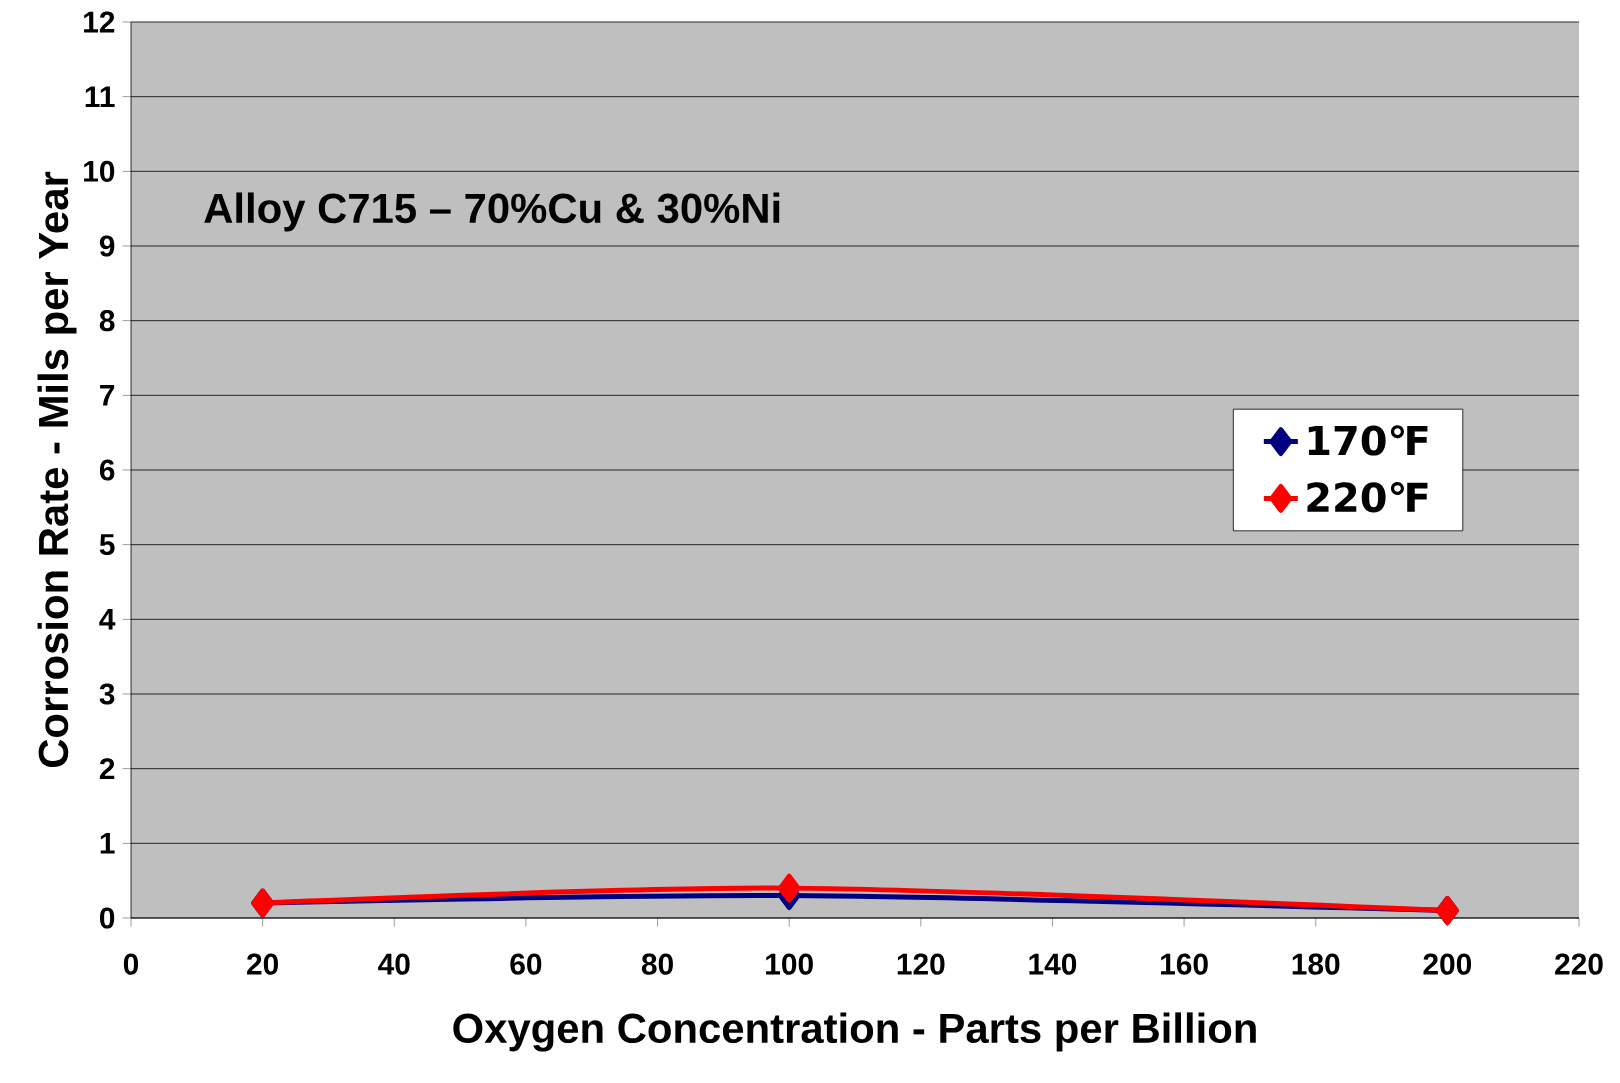  I want to click on x-tick-label: 220, so click(1579, 964).